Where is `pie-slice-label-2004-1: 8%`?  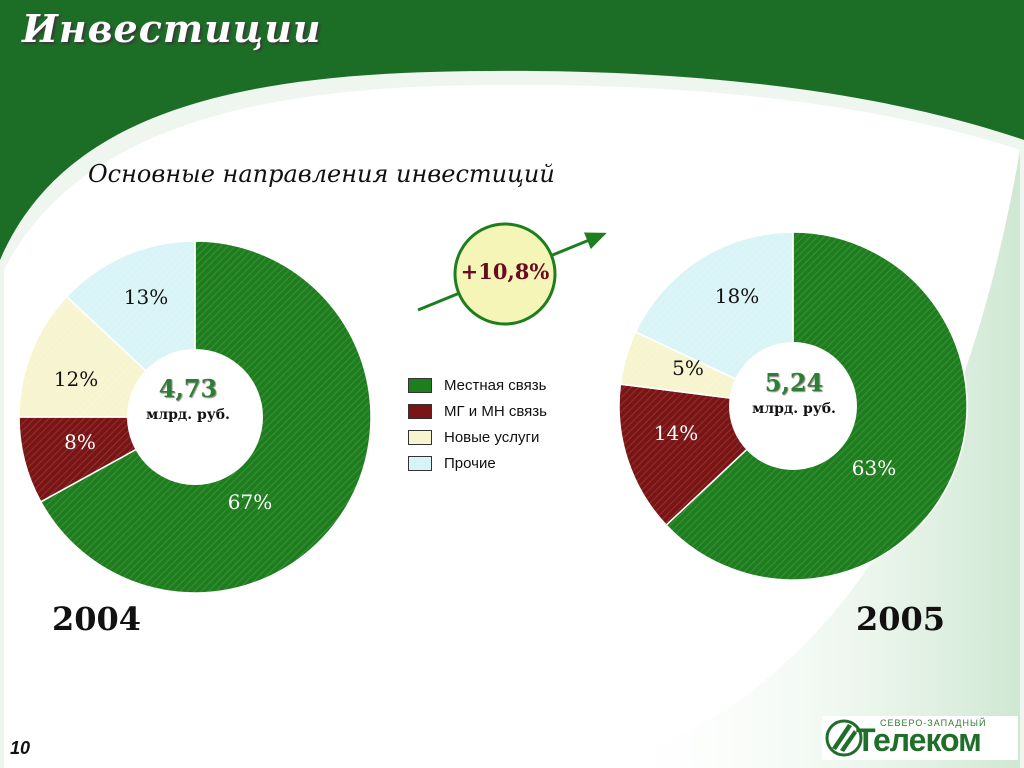
pie-slice-label-2004-1: 8% is located at coordinates (80, 442).